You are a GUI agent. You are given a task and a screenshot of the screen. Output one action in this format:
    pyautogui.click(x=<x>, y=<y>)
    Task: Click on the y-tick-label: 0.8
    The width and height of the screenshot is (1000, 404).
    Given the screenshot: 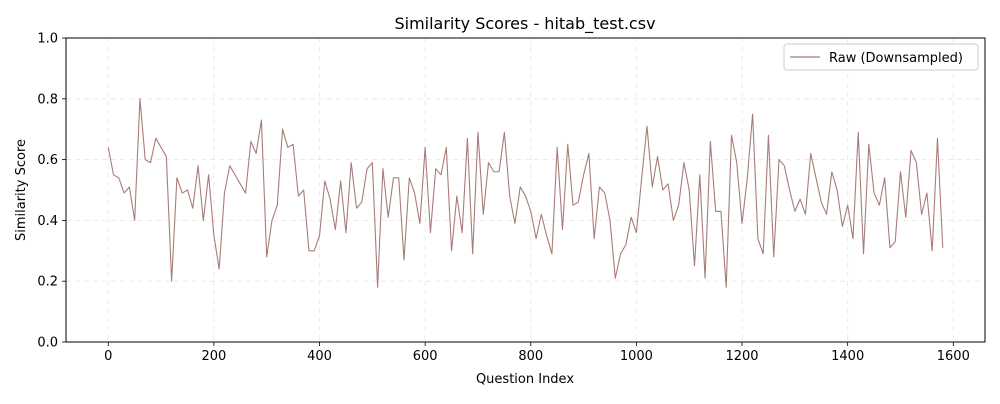 What is the action you would take?
    pyautogui.click(x=47, y=99)
    